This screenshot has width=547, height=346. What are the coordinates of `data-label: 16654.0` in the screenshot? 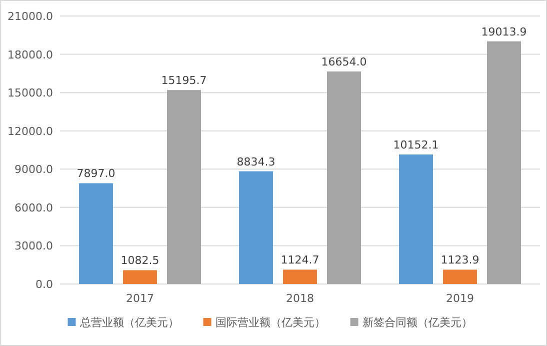 It's located at (344, 61).